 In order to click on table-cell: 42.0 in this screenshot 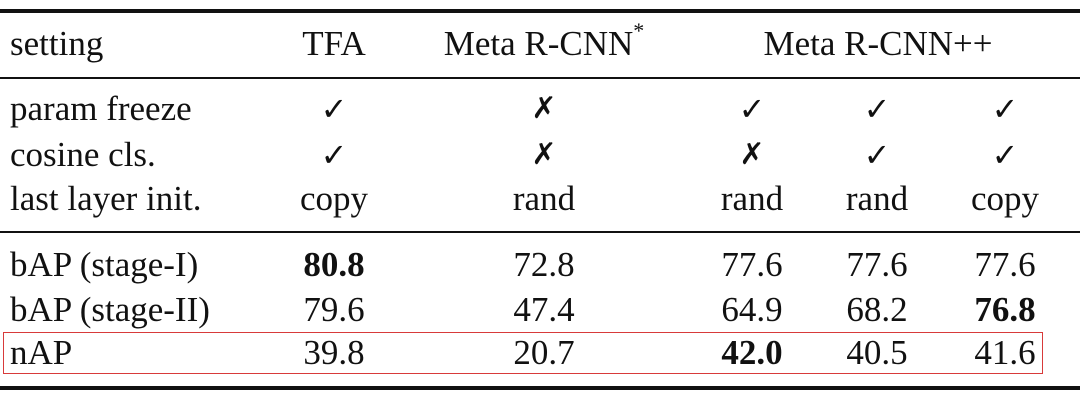, I will do `click(752, 352)`.